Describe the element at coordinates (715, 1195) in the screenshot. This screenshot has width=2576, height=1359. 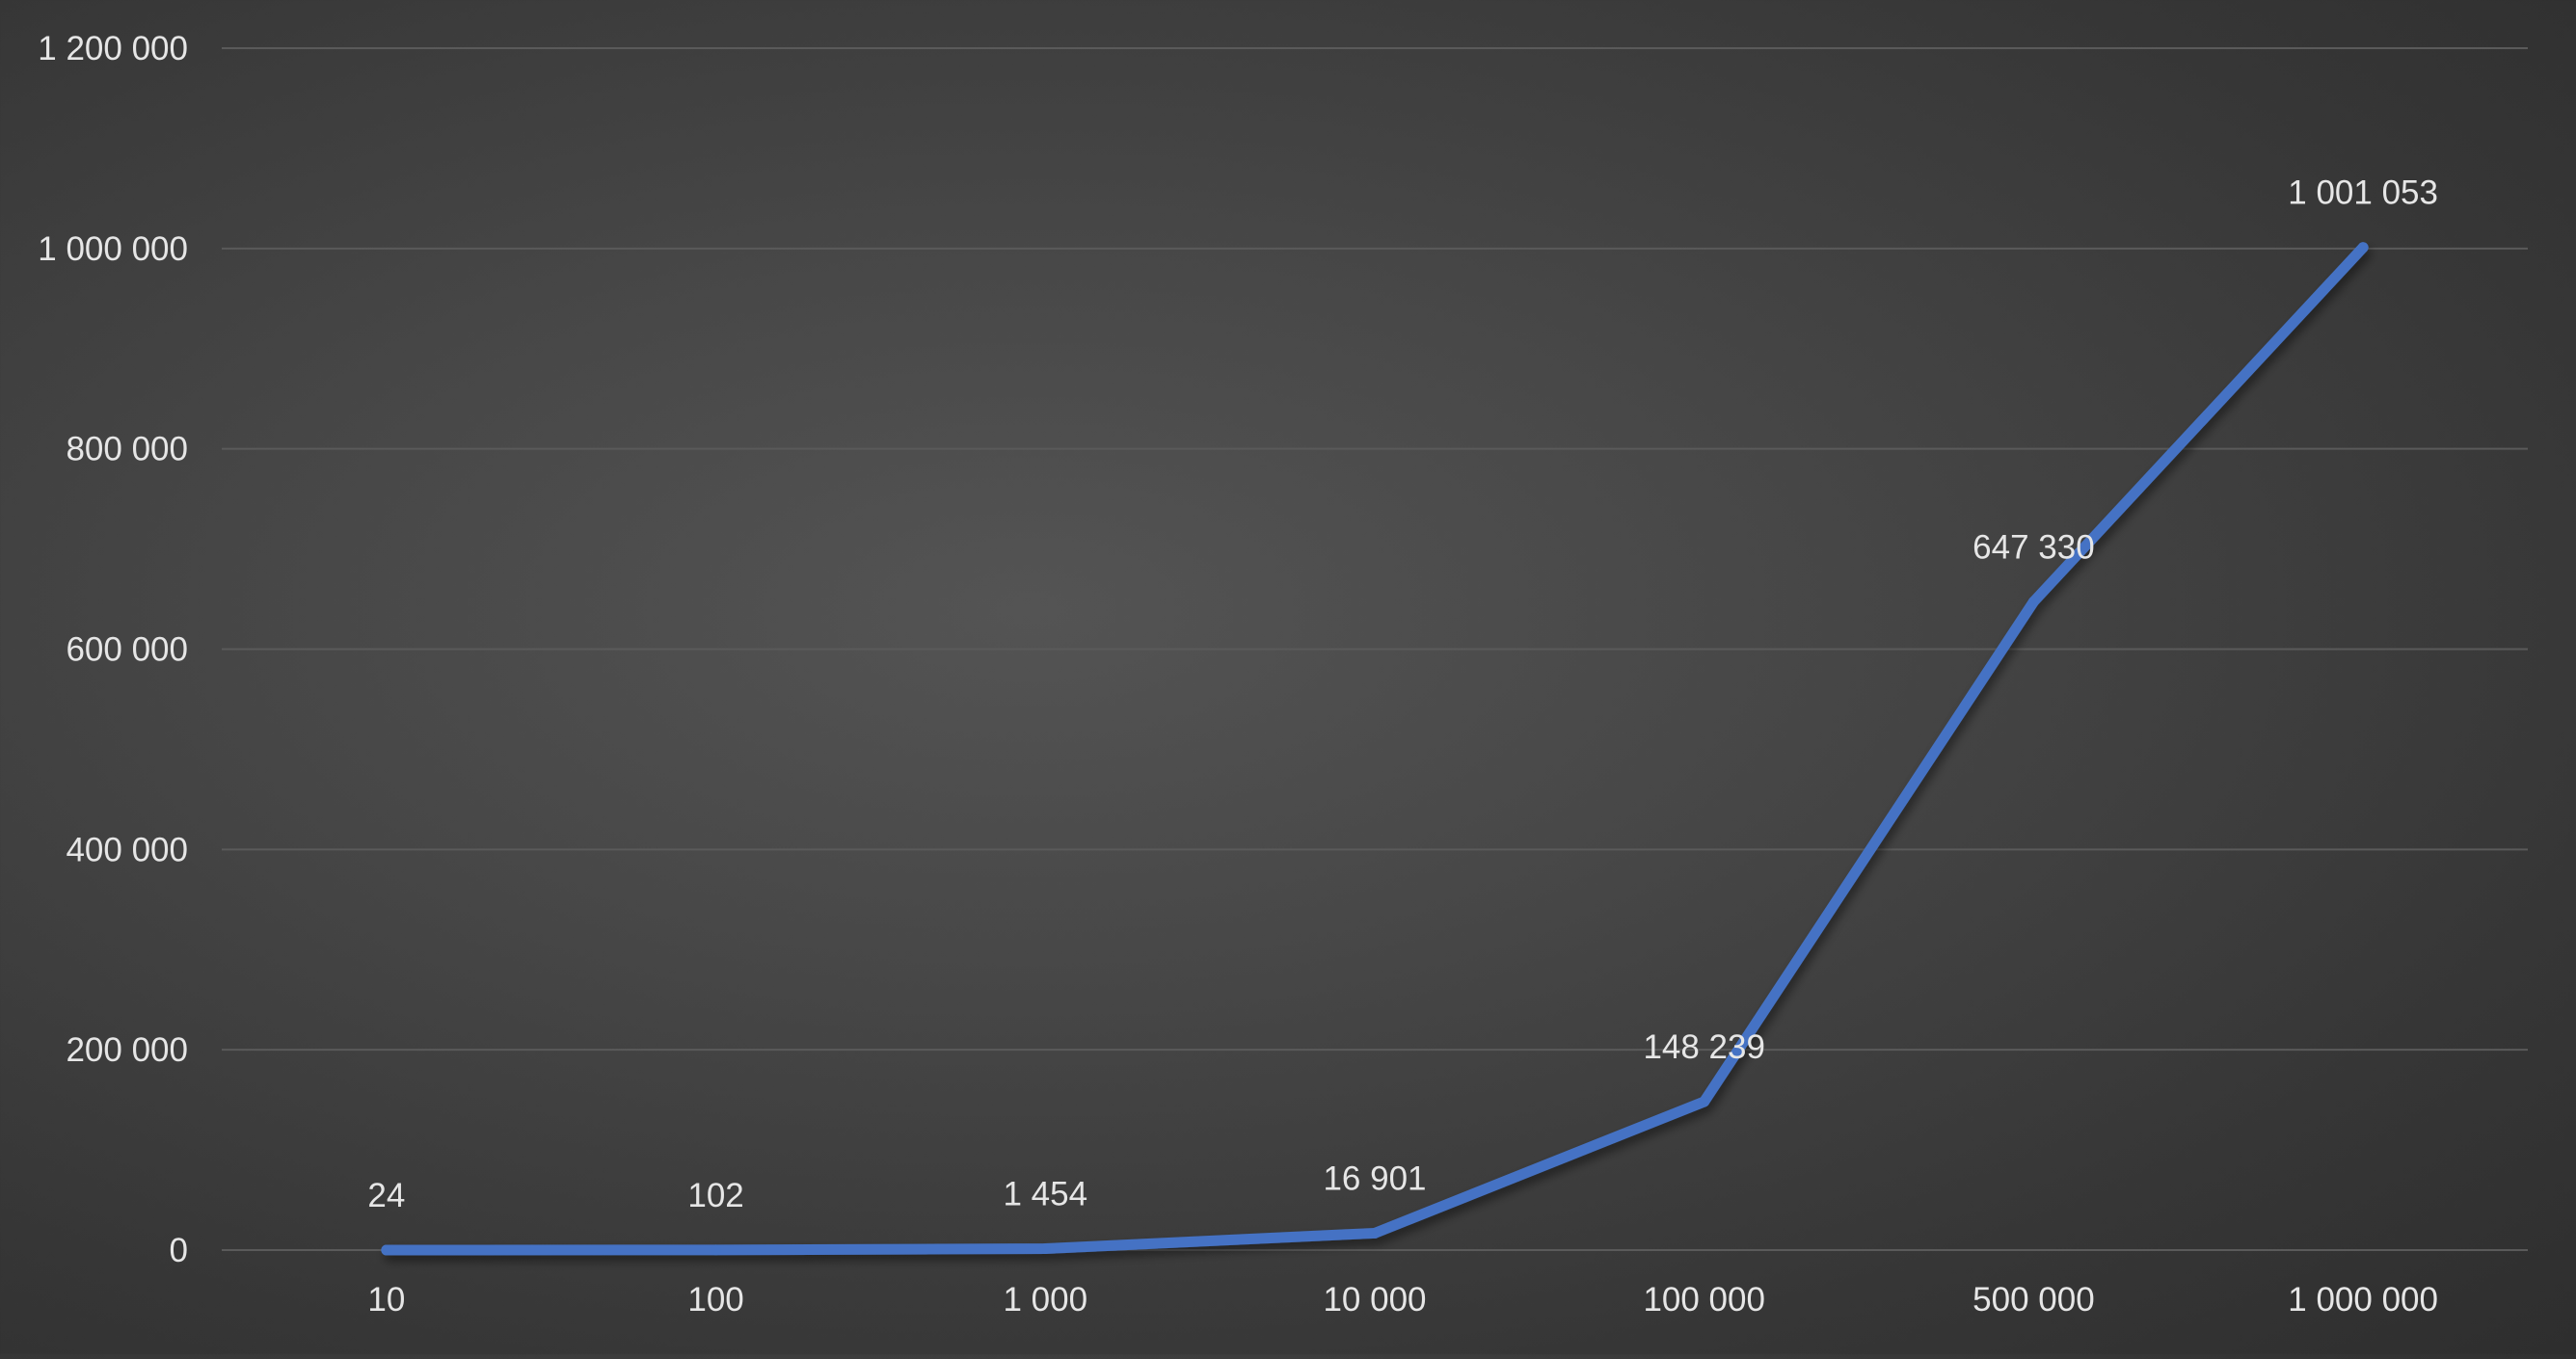
I see `data-label: 102` at that location.